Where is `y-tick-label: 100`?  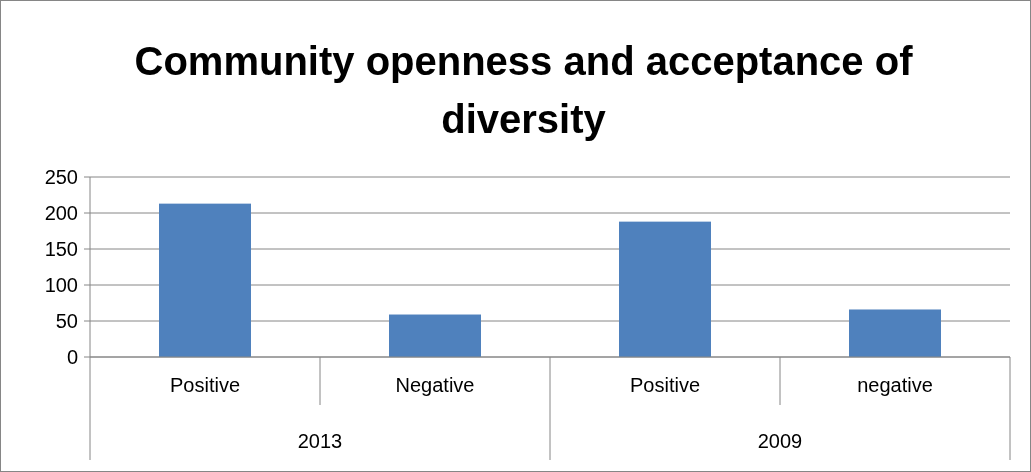 y-tick-label: 100 is located at coordinates (61, 285).